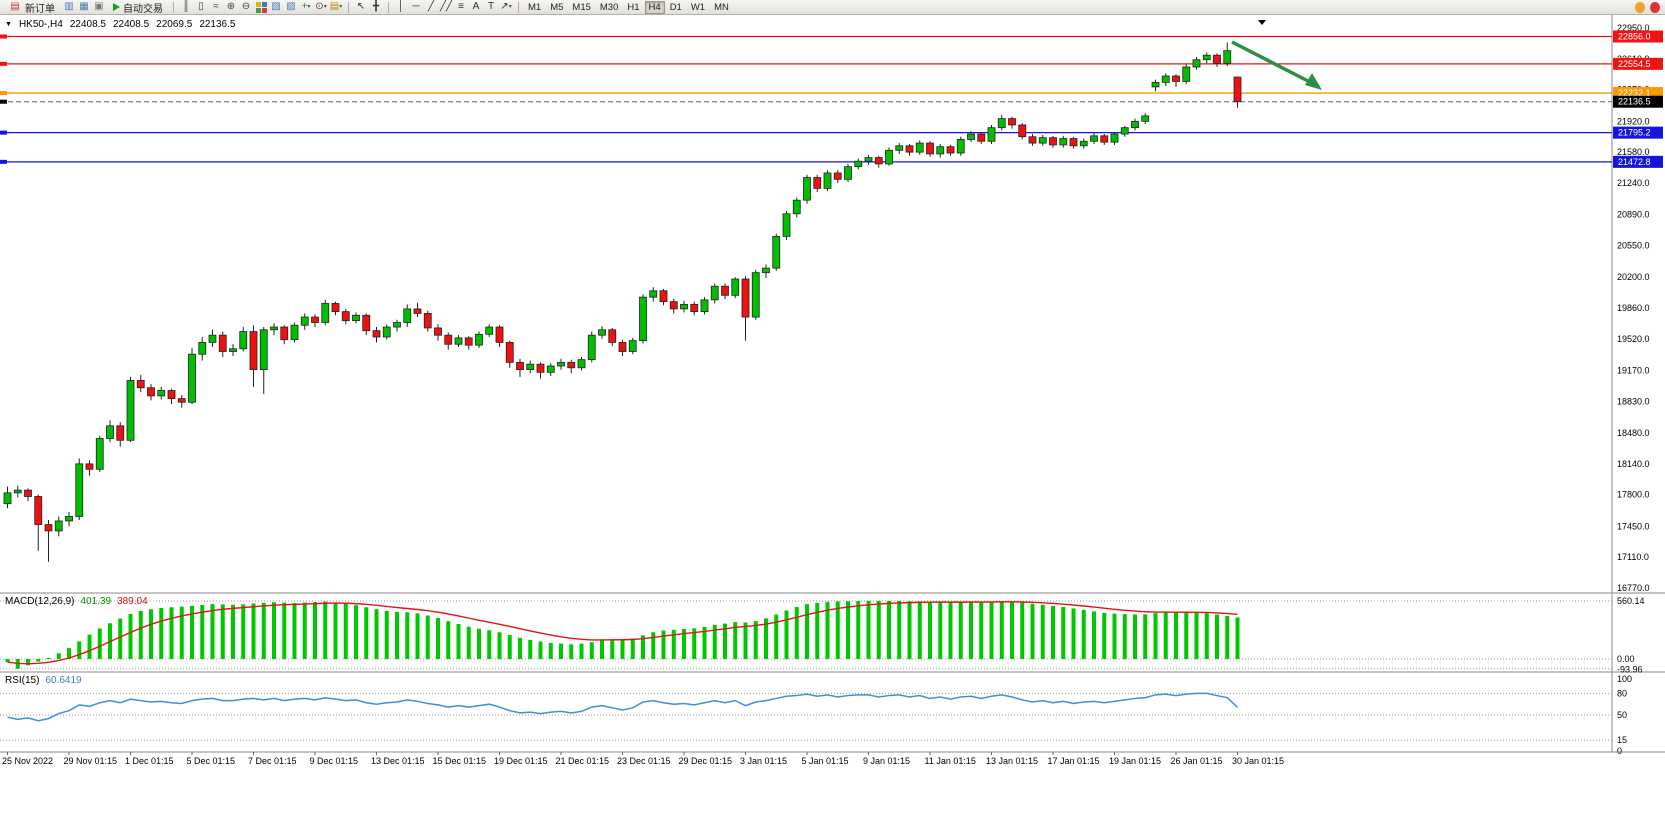 The image size is (1665, 826). What do you see at coordinates (446, 6) in the screenshot?
I see `channel-icon: ╱╱` at bounding box center [446, 6].